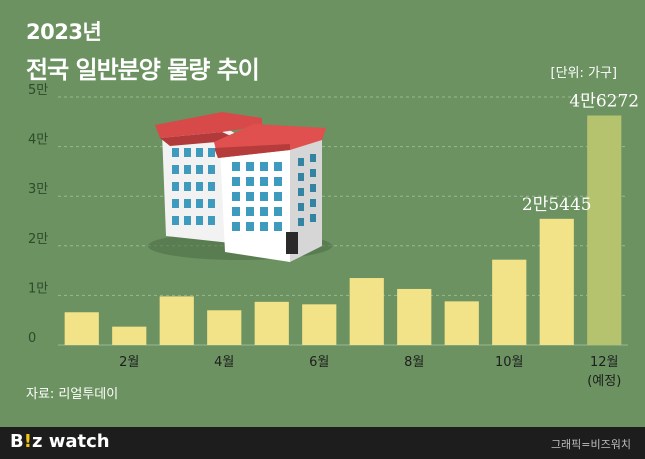  Describe the element at coordinates (319, 362) in the screenshot. I see `x-tick-label: 6월` at that location.